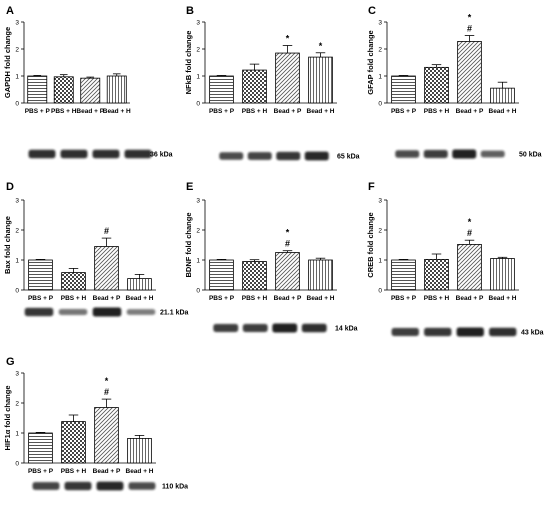  I want to click on panel-label: E, so click(189, 187).